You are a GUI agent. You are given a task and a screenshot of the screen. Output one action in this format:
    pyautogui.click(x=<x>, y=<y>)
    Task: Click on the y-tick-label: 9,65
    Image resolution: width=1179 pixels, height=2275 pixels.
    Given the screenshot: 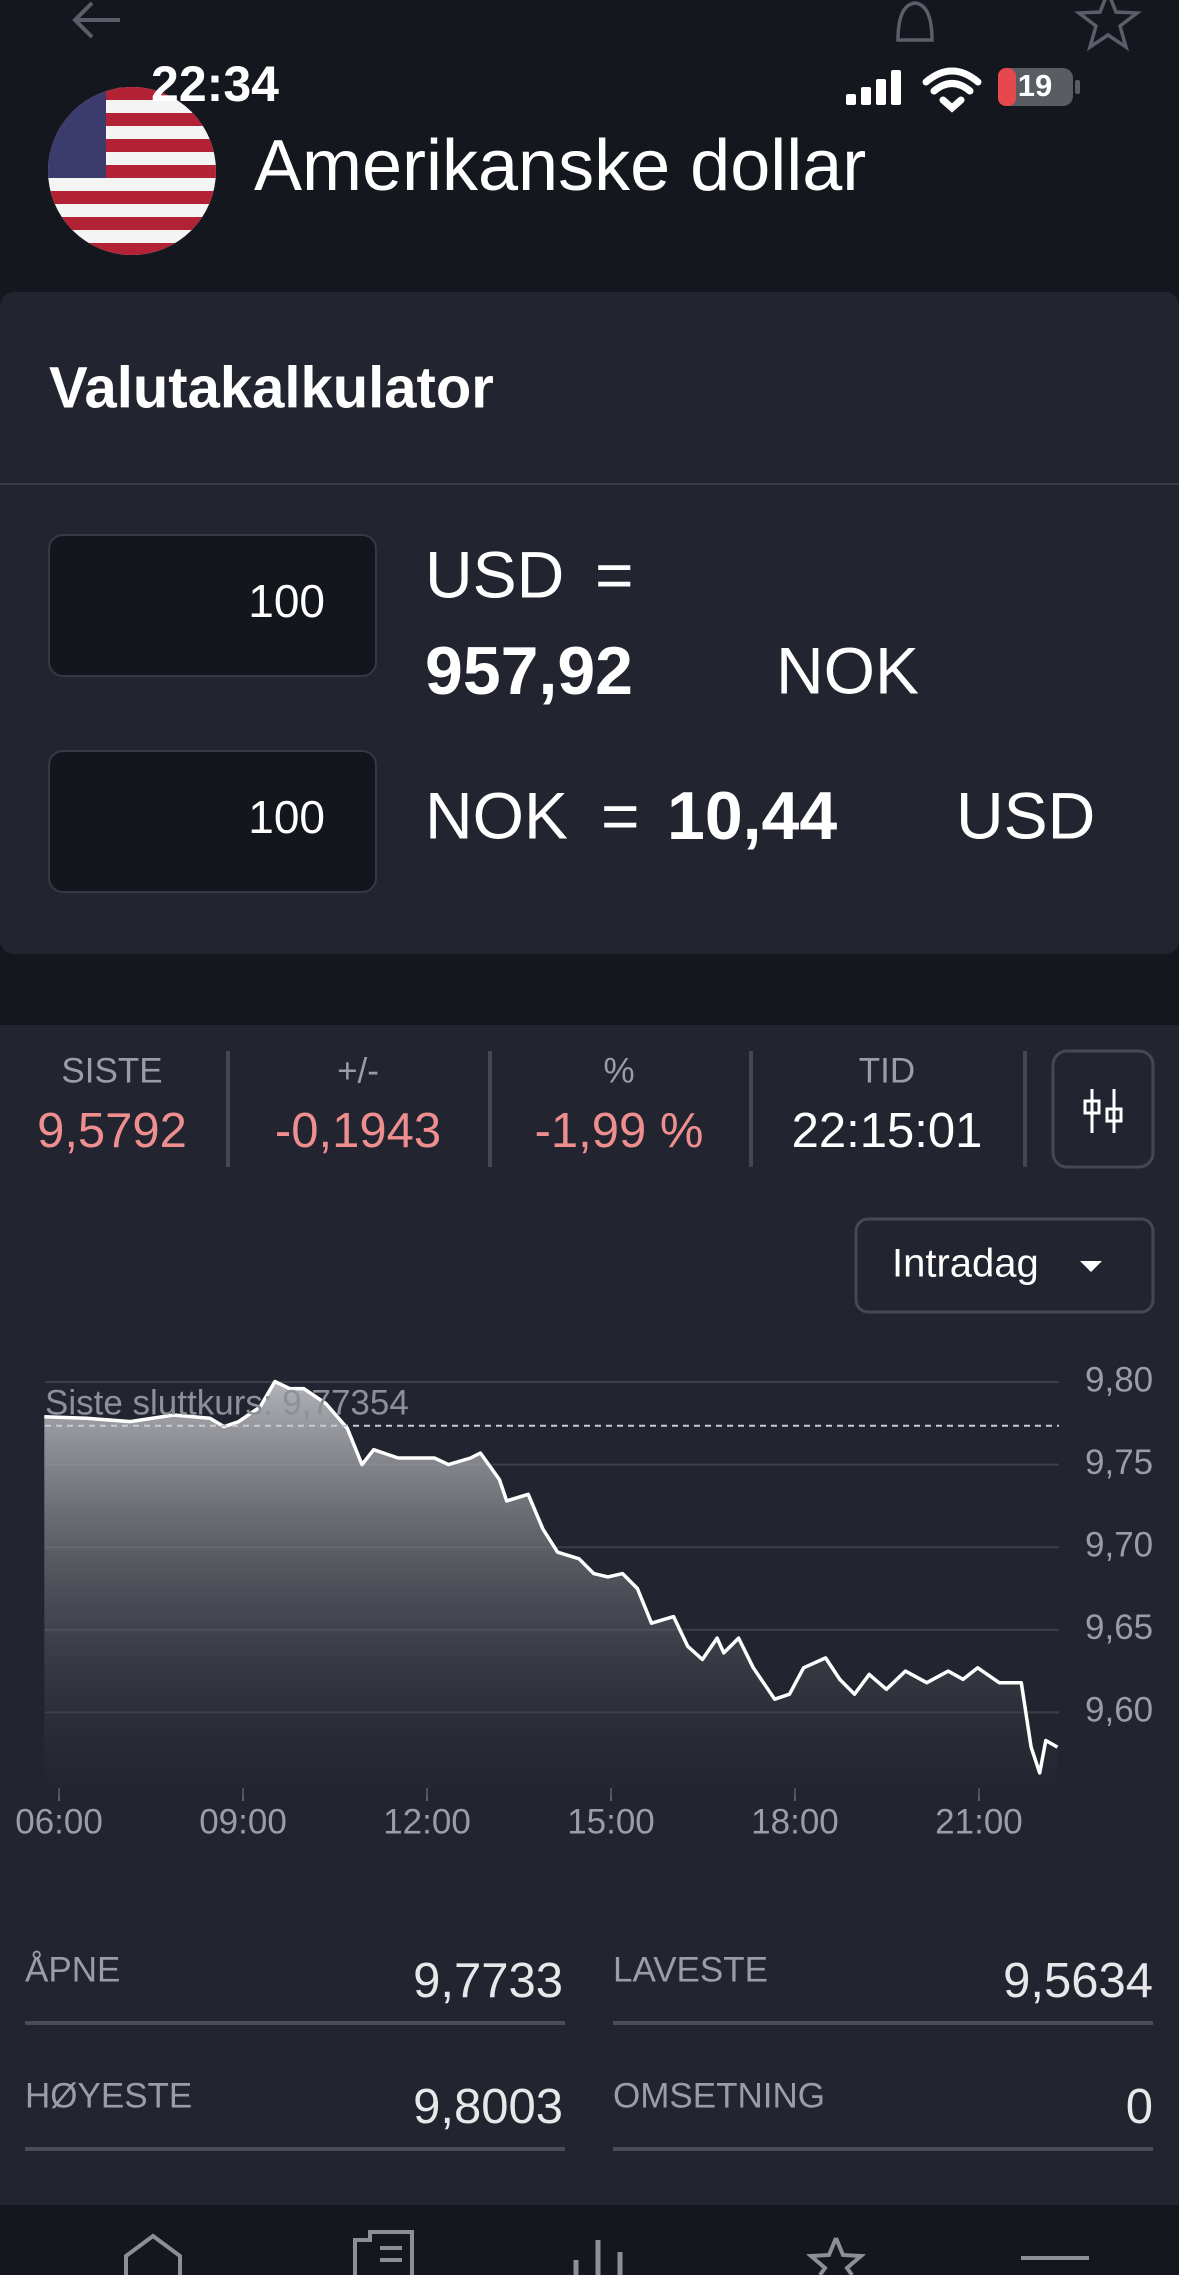 What is the action you would take?
    pyautogui.click(x=1119, y=1627)
    